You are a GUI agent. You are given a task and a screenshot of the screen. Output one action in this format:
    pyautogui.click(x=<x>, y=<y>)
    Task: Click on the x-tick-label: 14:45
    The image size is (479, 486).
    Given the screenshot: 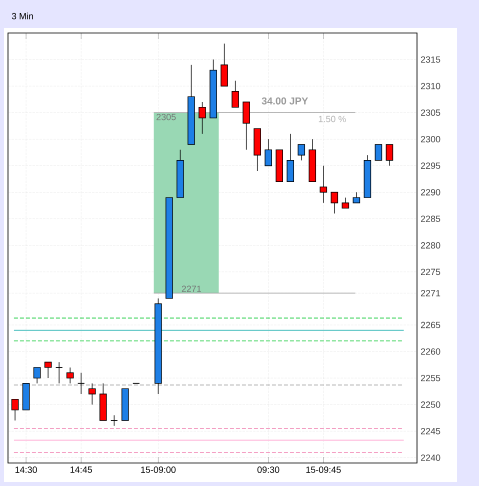 What is the action you would take?
    pyautogui.click(x=81, y=469)
    